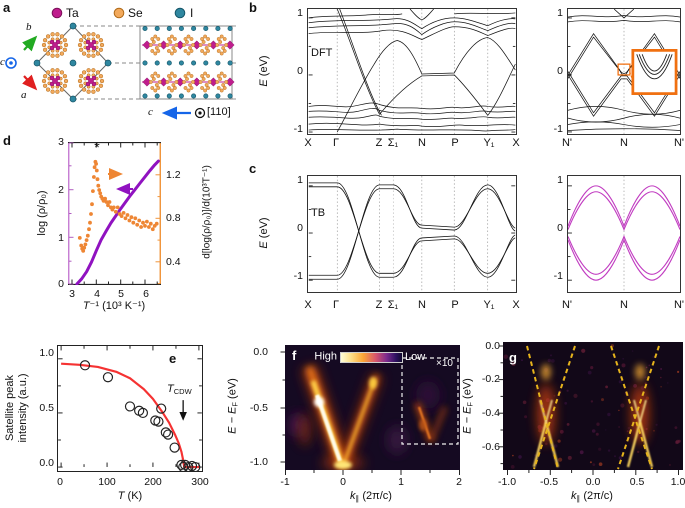 The width and height of the screenshot is (685, 508). I want to click on br-kpath-N: N, so click(624, 143).